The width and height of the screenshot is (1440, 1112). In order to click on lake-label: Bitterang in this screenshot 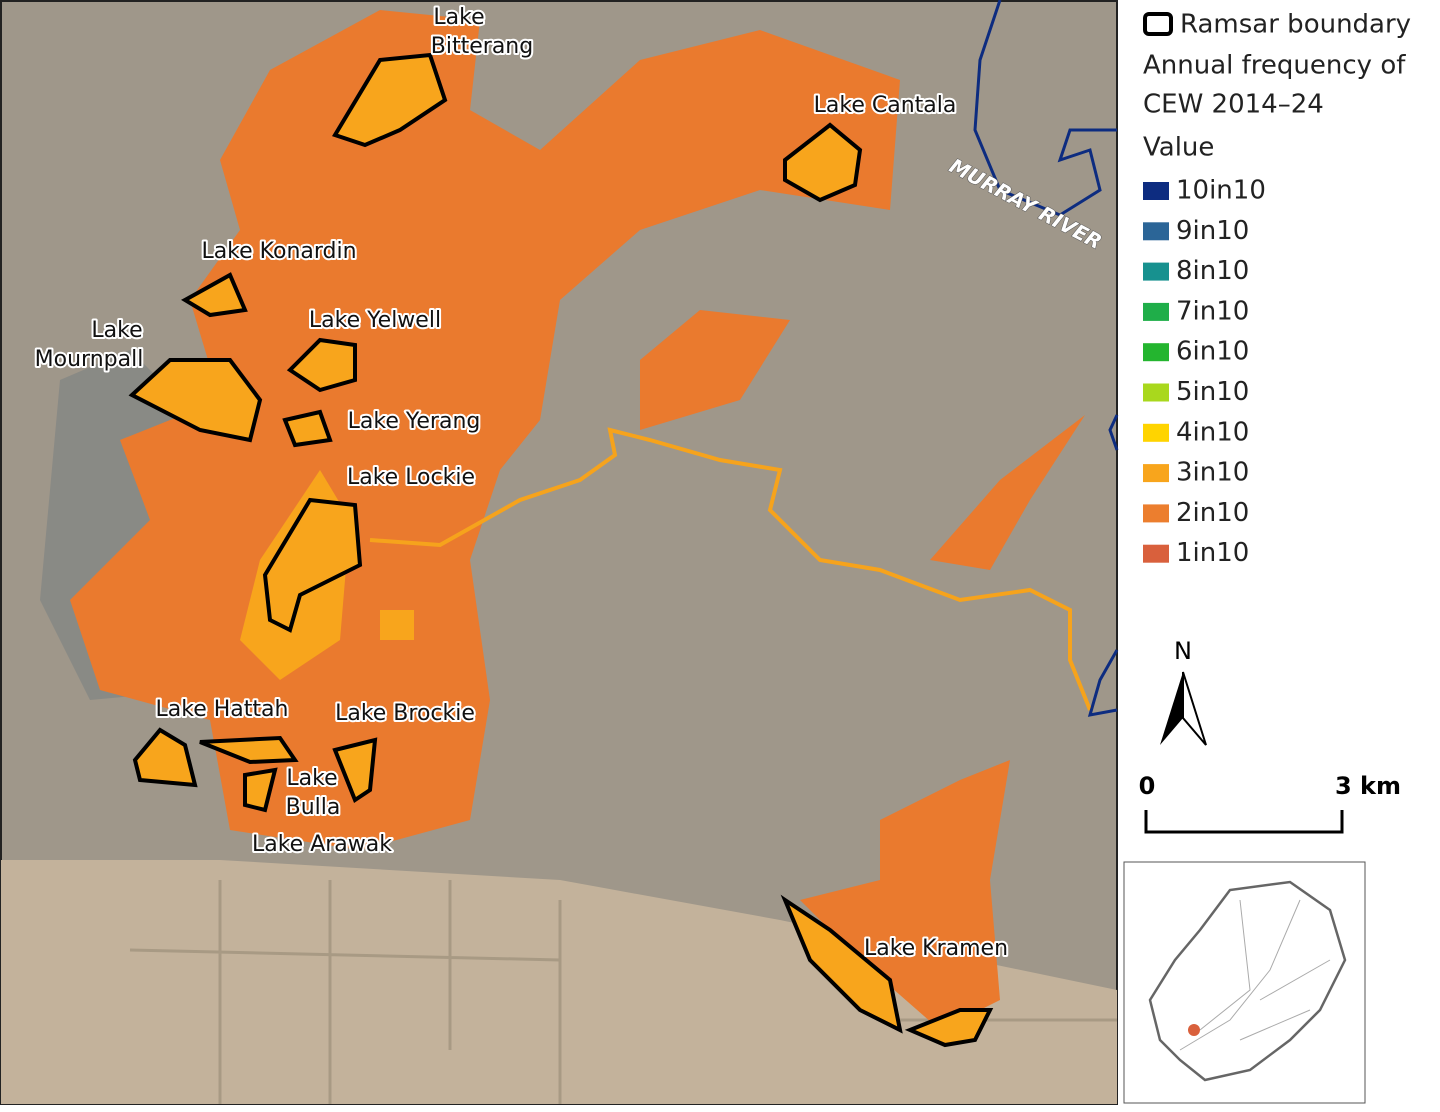, I will do `click(482, 46)`.